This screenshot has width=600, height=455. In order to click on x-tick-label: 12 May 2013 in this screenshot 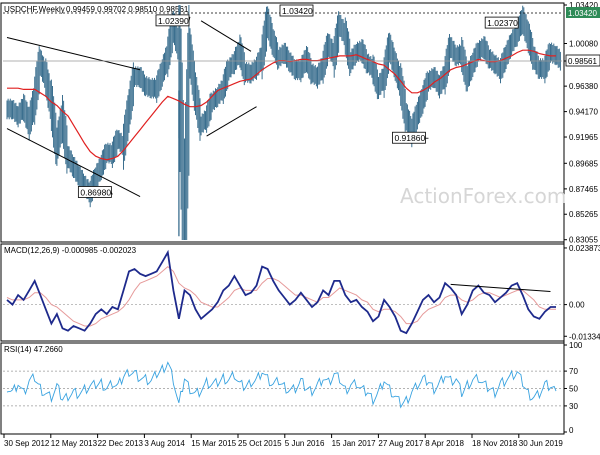, I will do `click(74, 443)`.